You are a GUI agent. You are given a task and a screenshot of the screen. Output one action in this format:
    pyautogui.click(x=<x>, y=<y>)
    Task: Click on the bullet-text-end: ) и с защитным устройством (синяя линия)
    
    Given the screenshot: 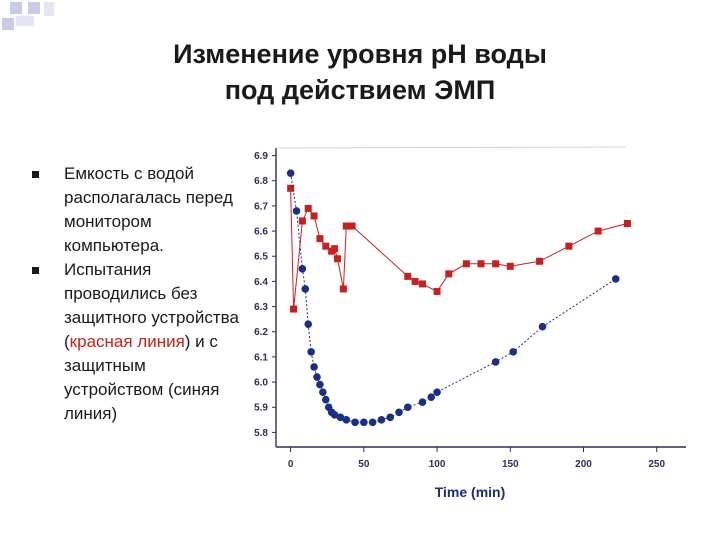 What is the action you would take?
    pyautogui.click(x=142, y=377)
    